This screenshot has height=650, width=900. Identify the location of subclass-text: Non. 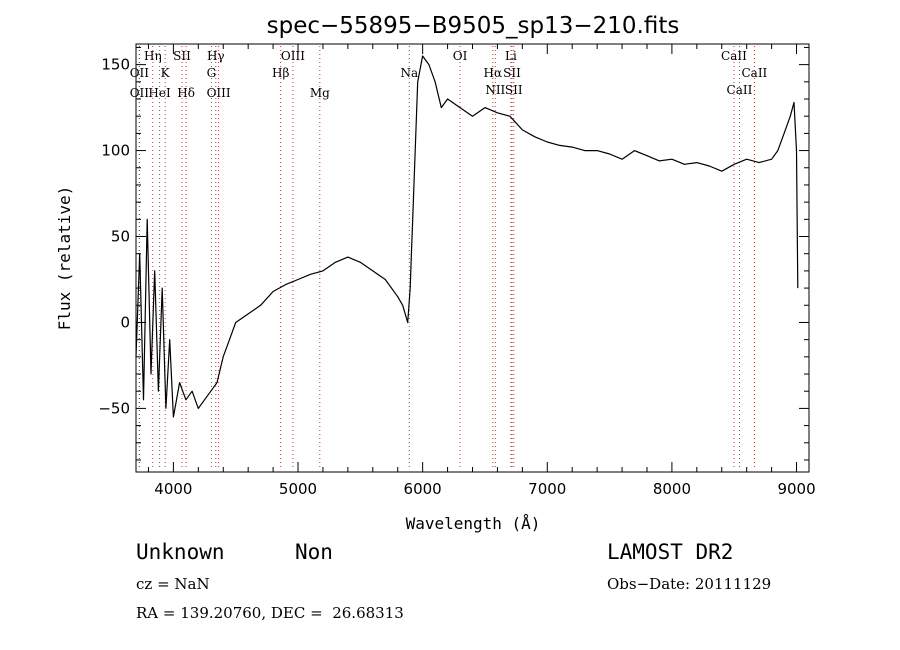
(314, 552).